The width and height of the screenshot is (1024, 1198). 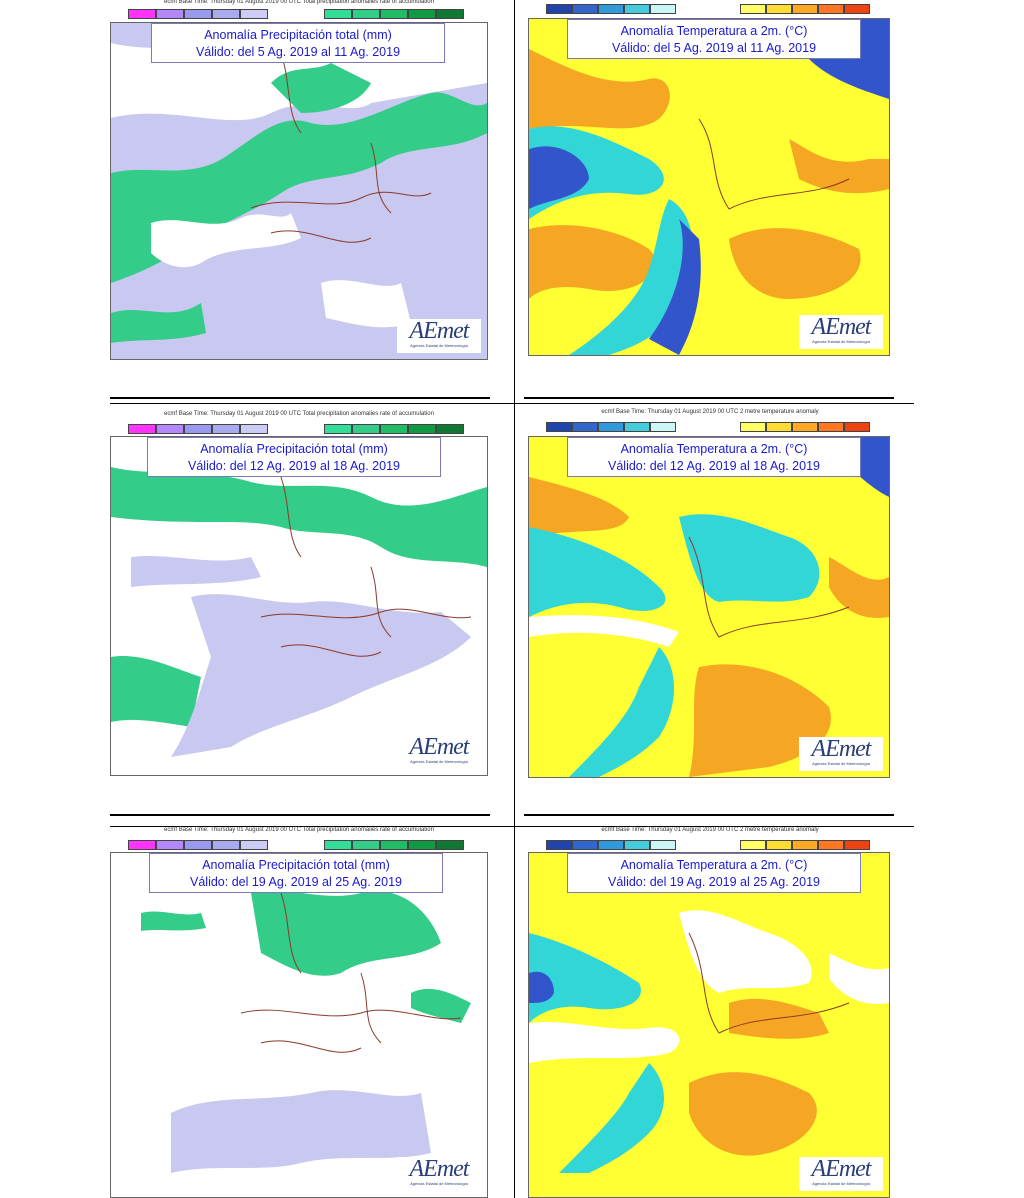 I want to click on column-divider, so click(x=514, y=599).